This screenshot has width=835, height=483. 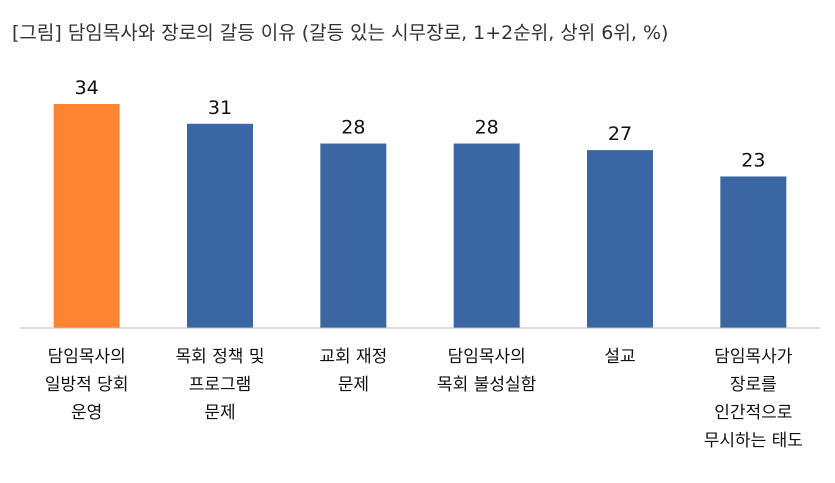 What do you see at coordinates (220, 108) in the screenshot?
I see `value-label-2: 31` at bounding box center [220, 108].